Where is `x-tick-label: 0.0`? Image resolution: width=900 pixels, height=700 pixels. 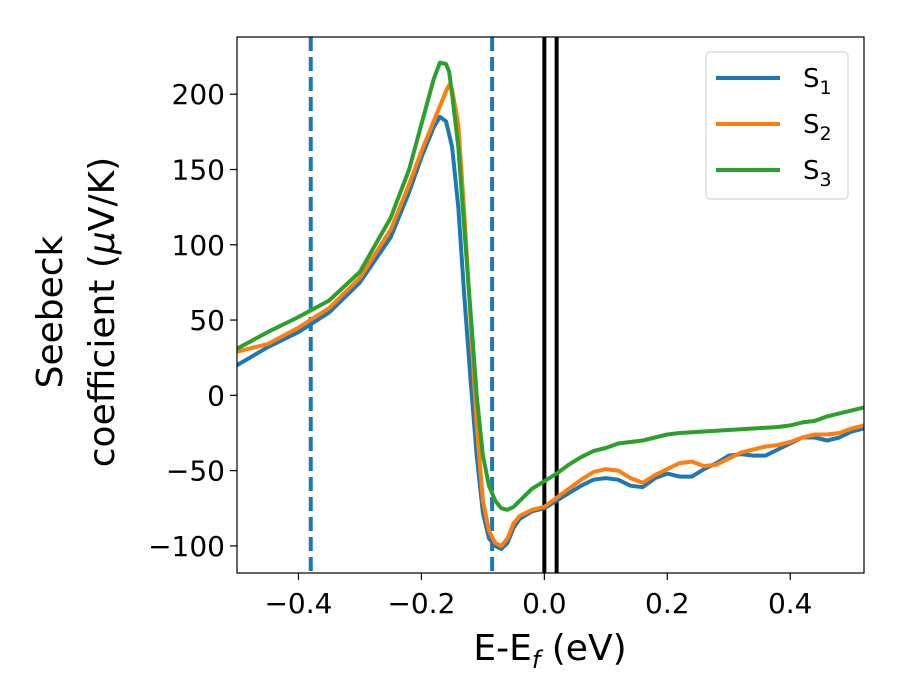
x-tick-label: 0.0 is located at coordinates (544, 603).